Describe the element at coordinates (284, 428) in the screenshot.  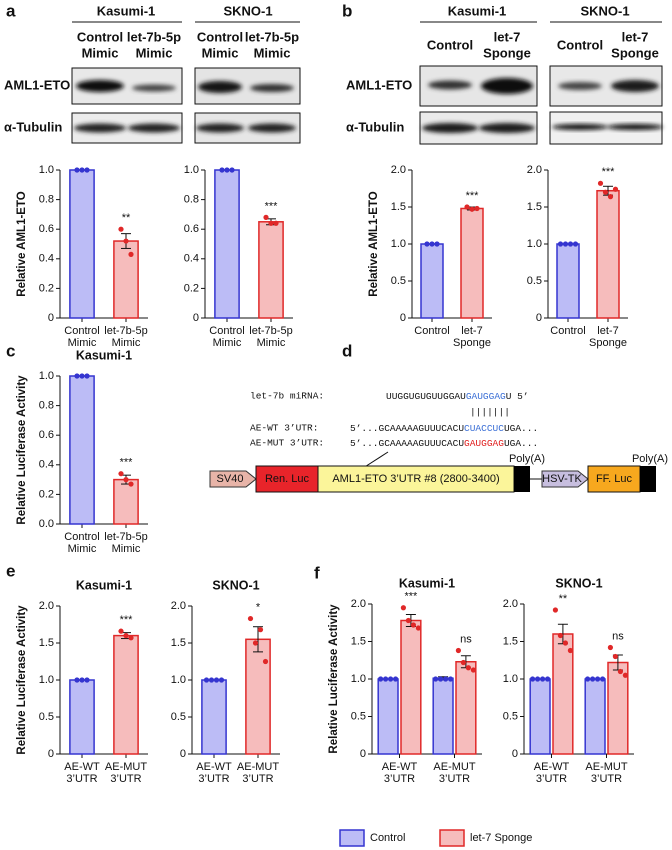
I see `seq-label: AE-WT 3’UTR:` at that location.